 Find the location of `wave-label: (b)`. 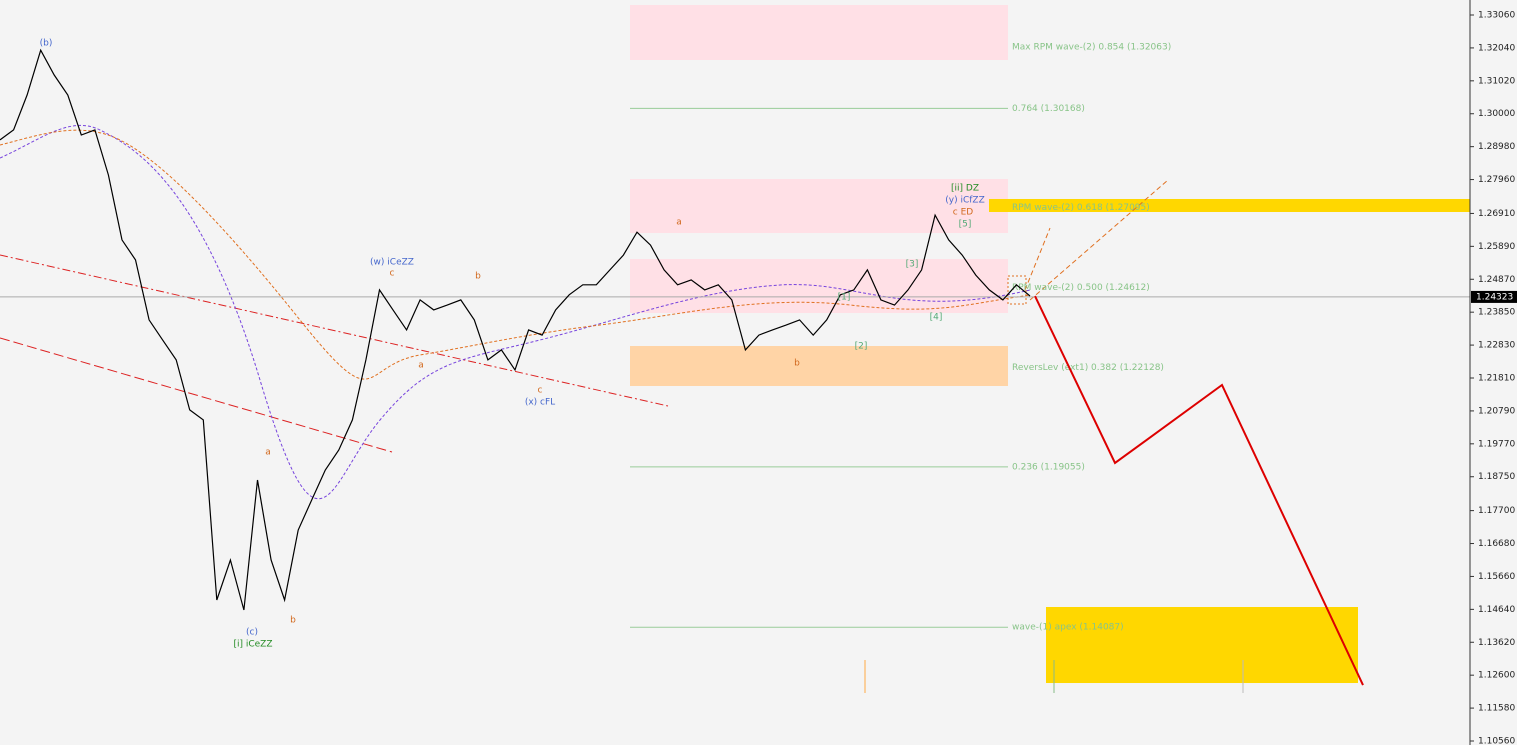

wave-label: (b) is located at coordinates (46, 44).